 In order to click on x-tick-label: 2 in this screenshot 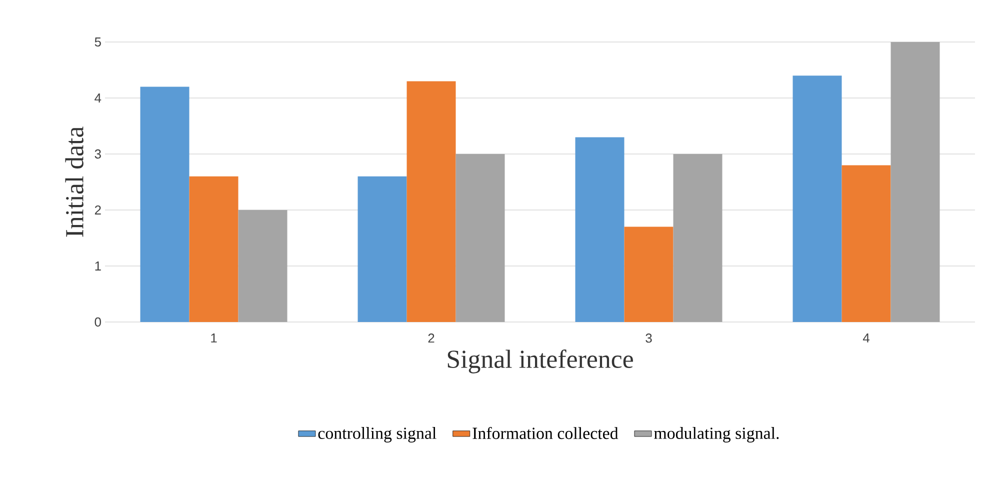, I will do `click(431, 338)`.